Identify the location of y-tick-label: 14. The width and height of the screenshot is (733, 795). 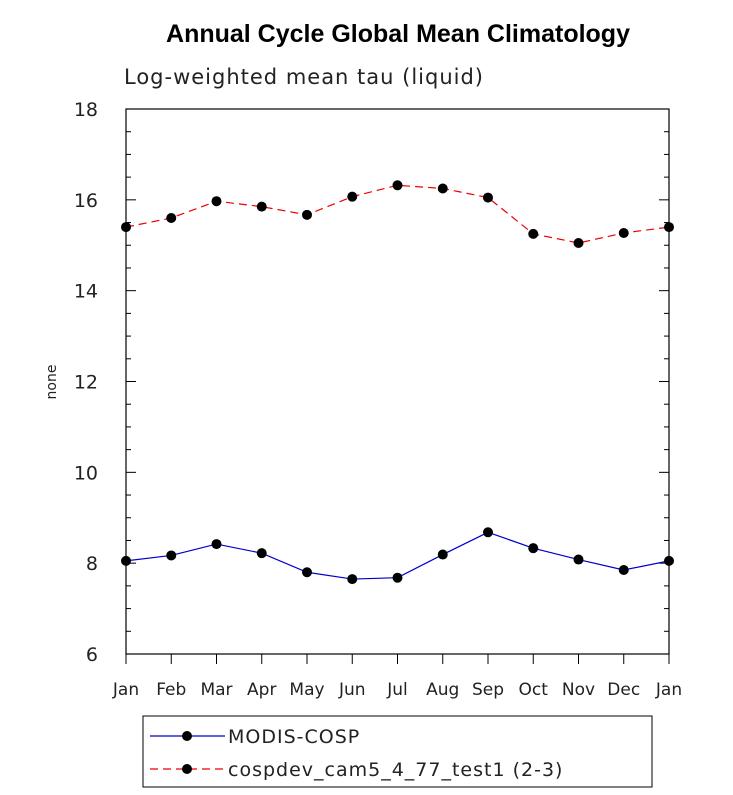
(86, 292).